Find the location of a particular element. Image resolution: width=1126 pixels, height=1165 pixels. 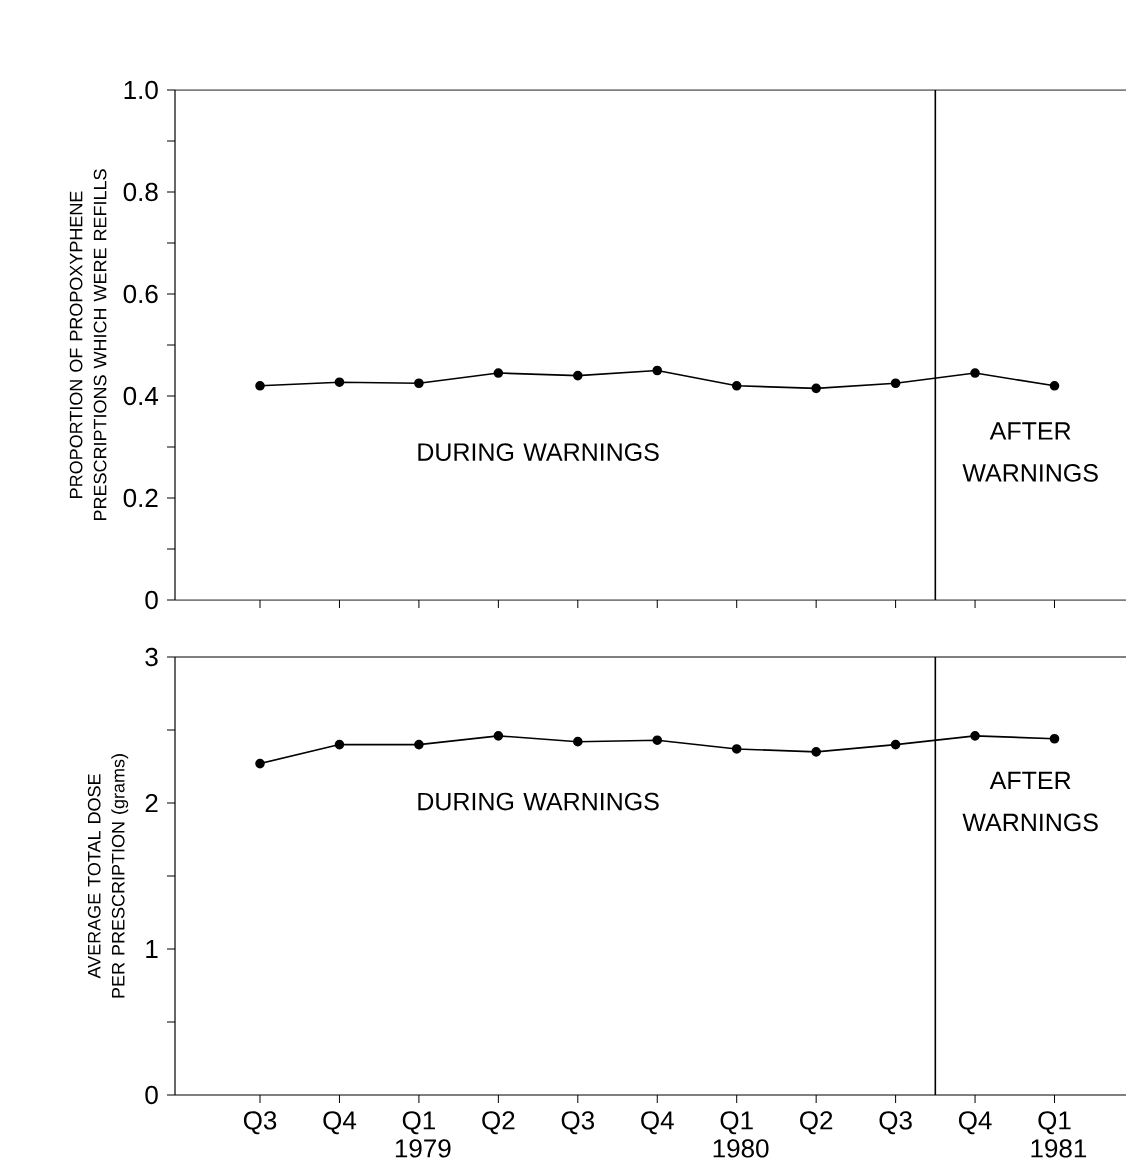

y-tick-label: 0.2 is located at coordinates (140, 498).